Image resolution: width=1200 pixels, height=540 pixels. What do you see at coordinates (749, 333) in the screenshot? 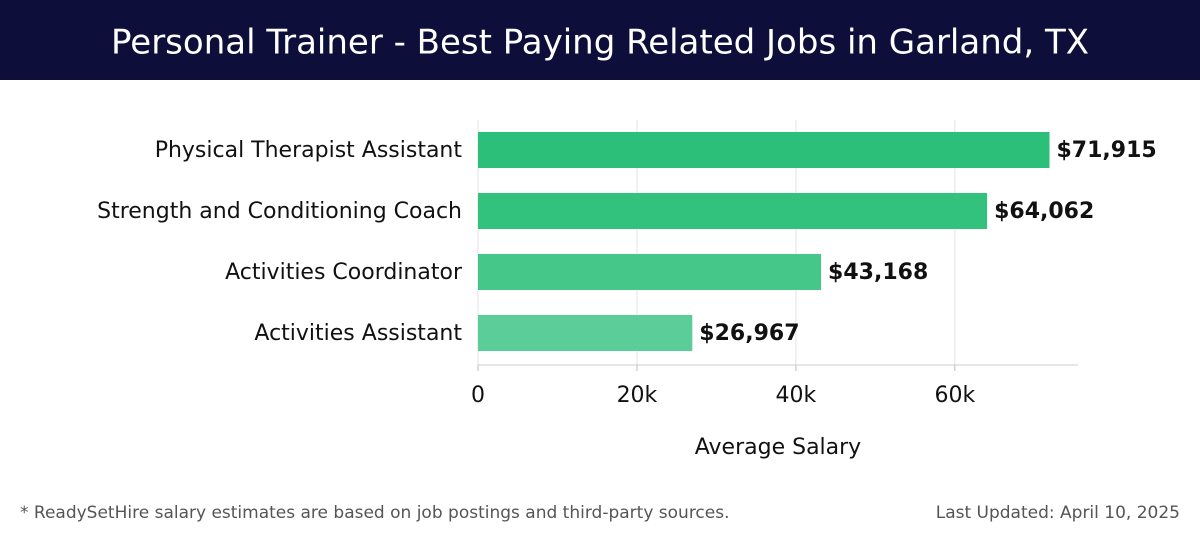
I see `value-label: $26,967` at bounding box center [749, 333].